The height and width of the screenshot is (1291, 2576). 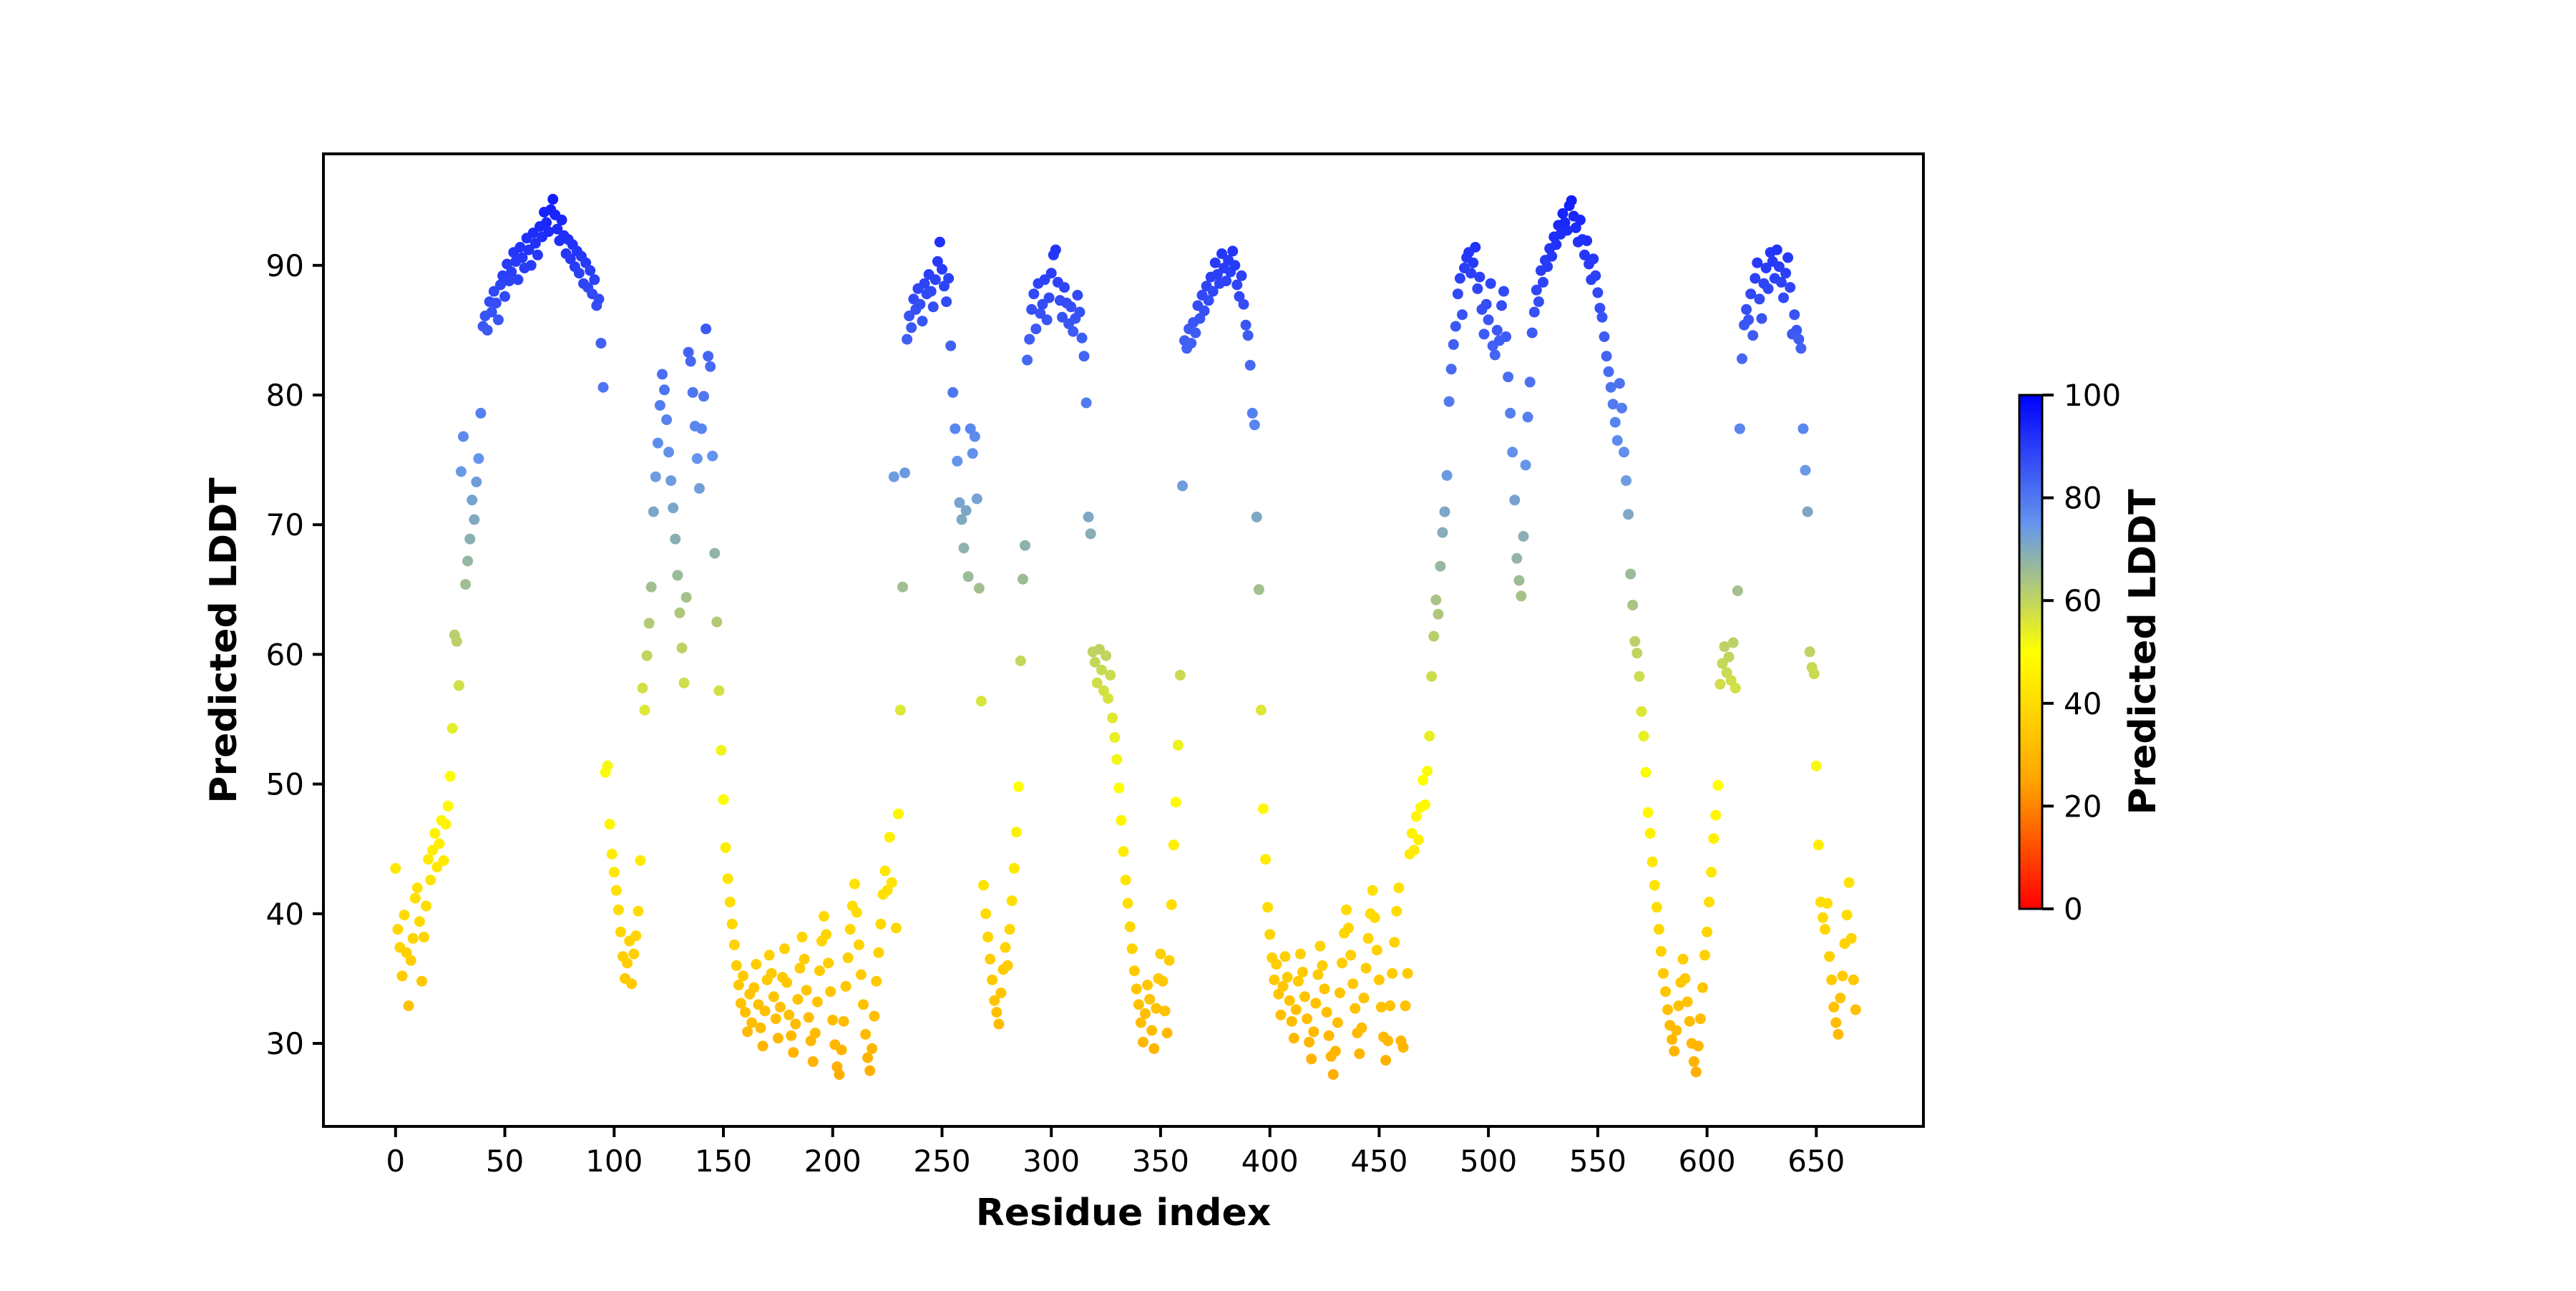 What do you see at coordinates (1378, 1161) in the screenshot?
I see `x-tick-label: 450` at bounding box center [1378, 1161].